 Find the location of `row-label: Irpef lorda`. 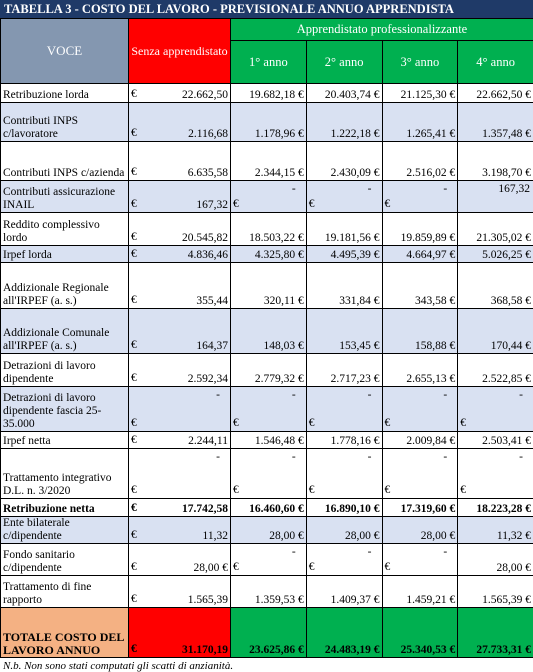

row-label: Irpef lorda is located at coordinates (65, 254).